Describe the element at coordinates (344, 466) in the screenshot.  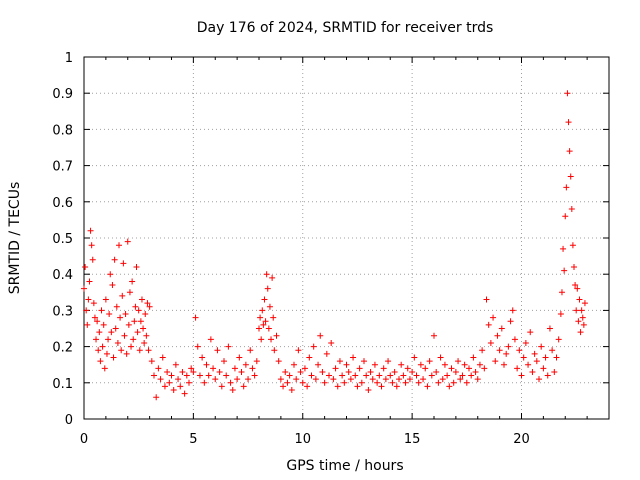
I see `x-axis-label: GPS time / hours` at that location.